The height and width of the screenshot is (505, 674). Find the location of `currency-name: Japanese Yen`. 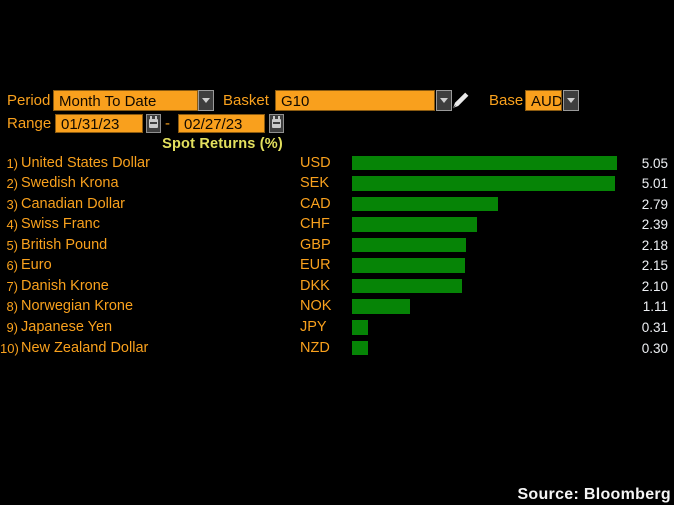

currency-name: Japanese Yen is located at coordinates (67, 327).